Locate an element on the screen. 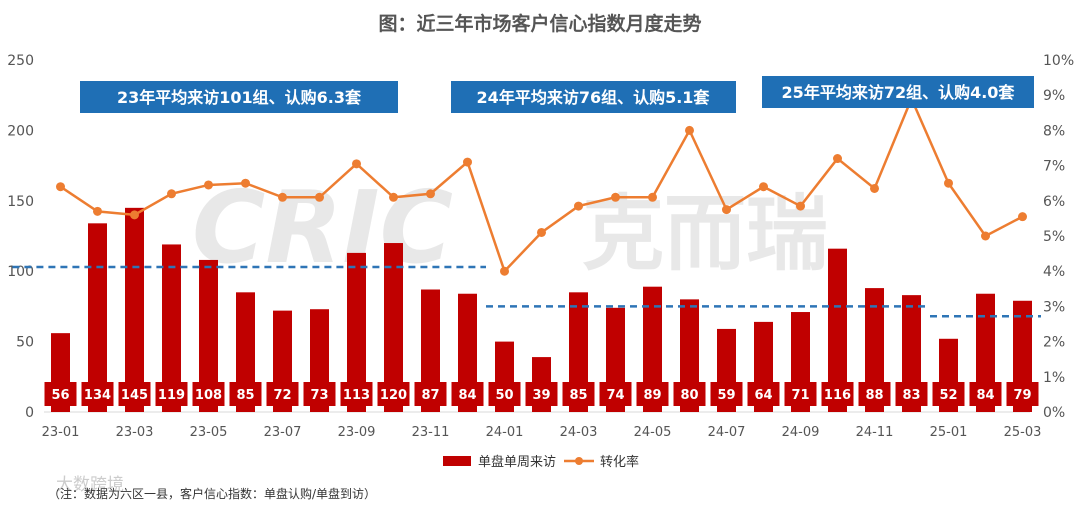 The image size is (1080, 509). bar-data-label: 72 is located at coordinates (282, 395).